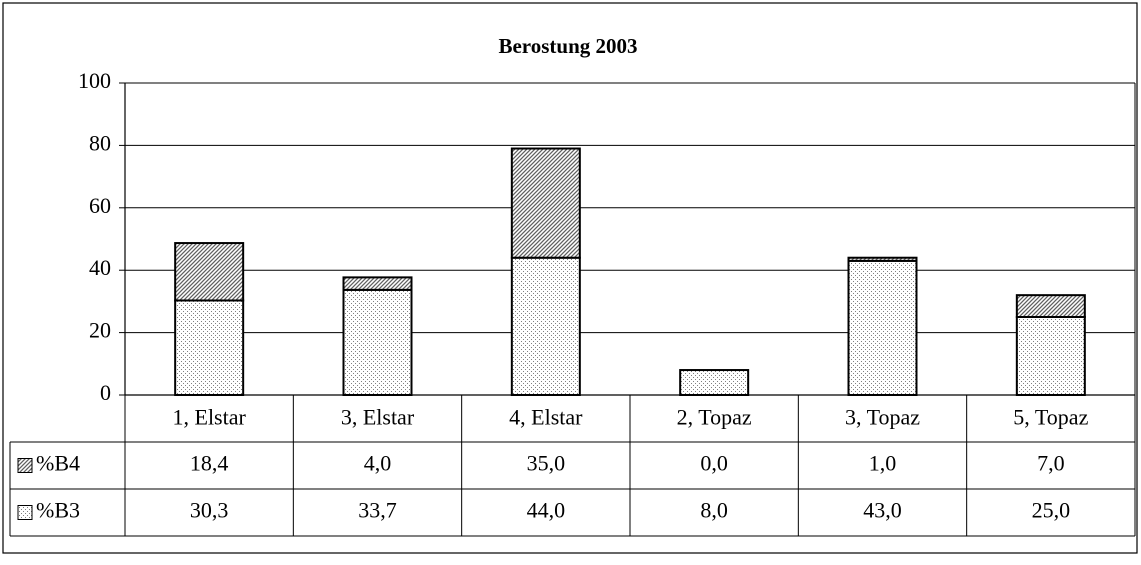  I want to click on legend-label: %B3, so click(58, 510).